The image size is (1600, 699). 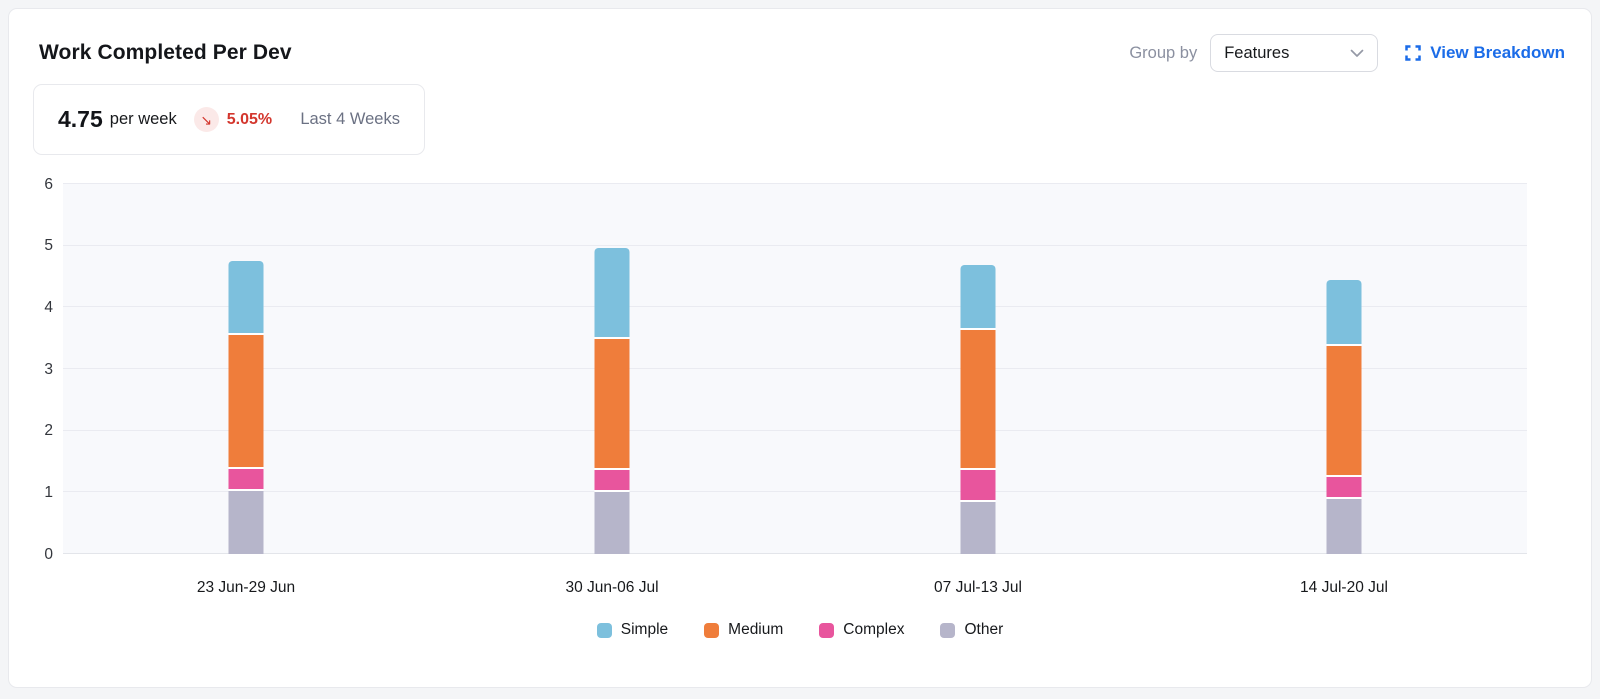 I want to click on group-by-label: Group by, so click(x=1163, y=52).